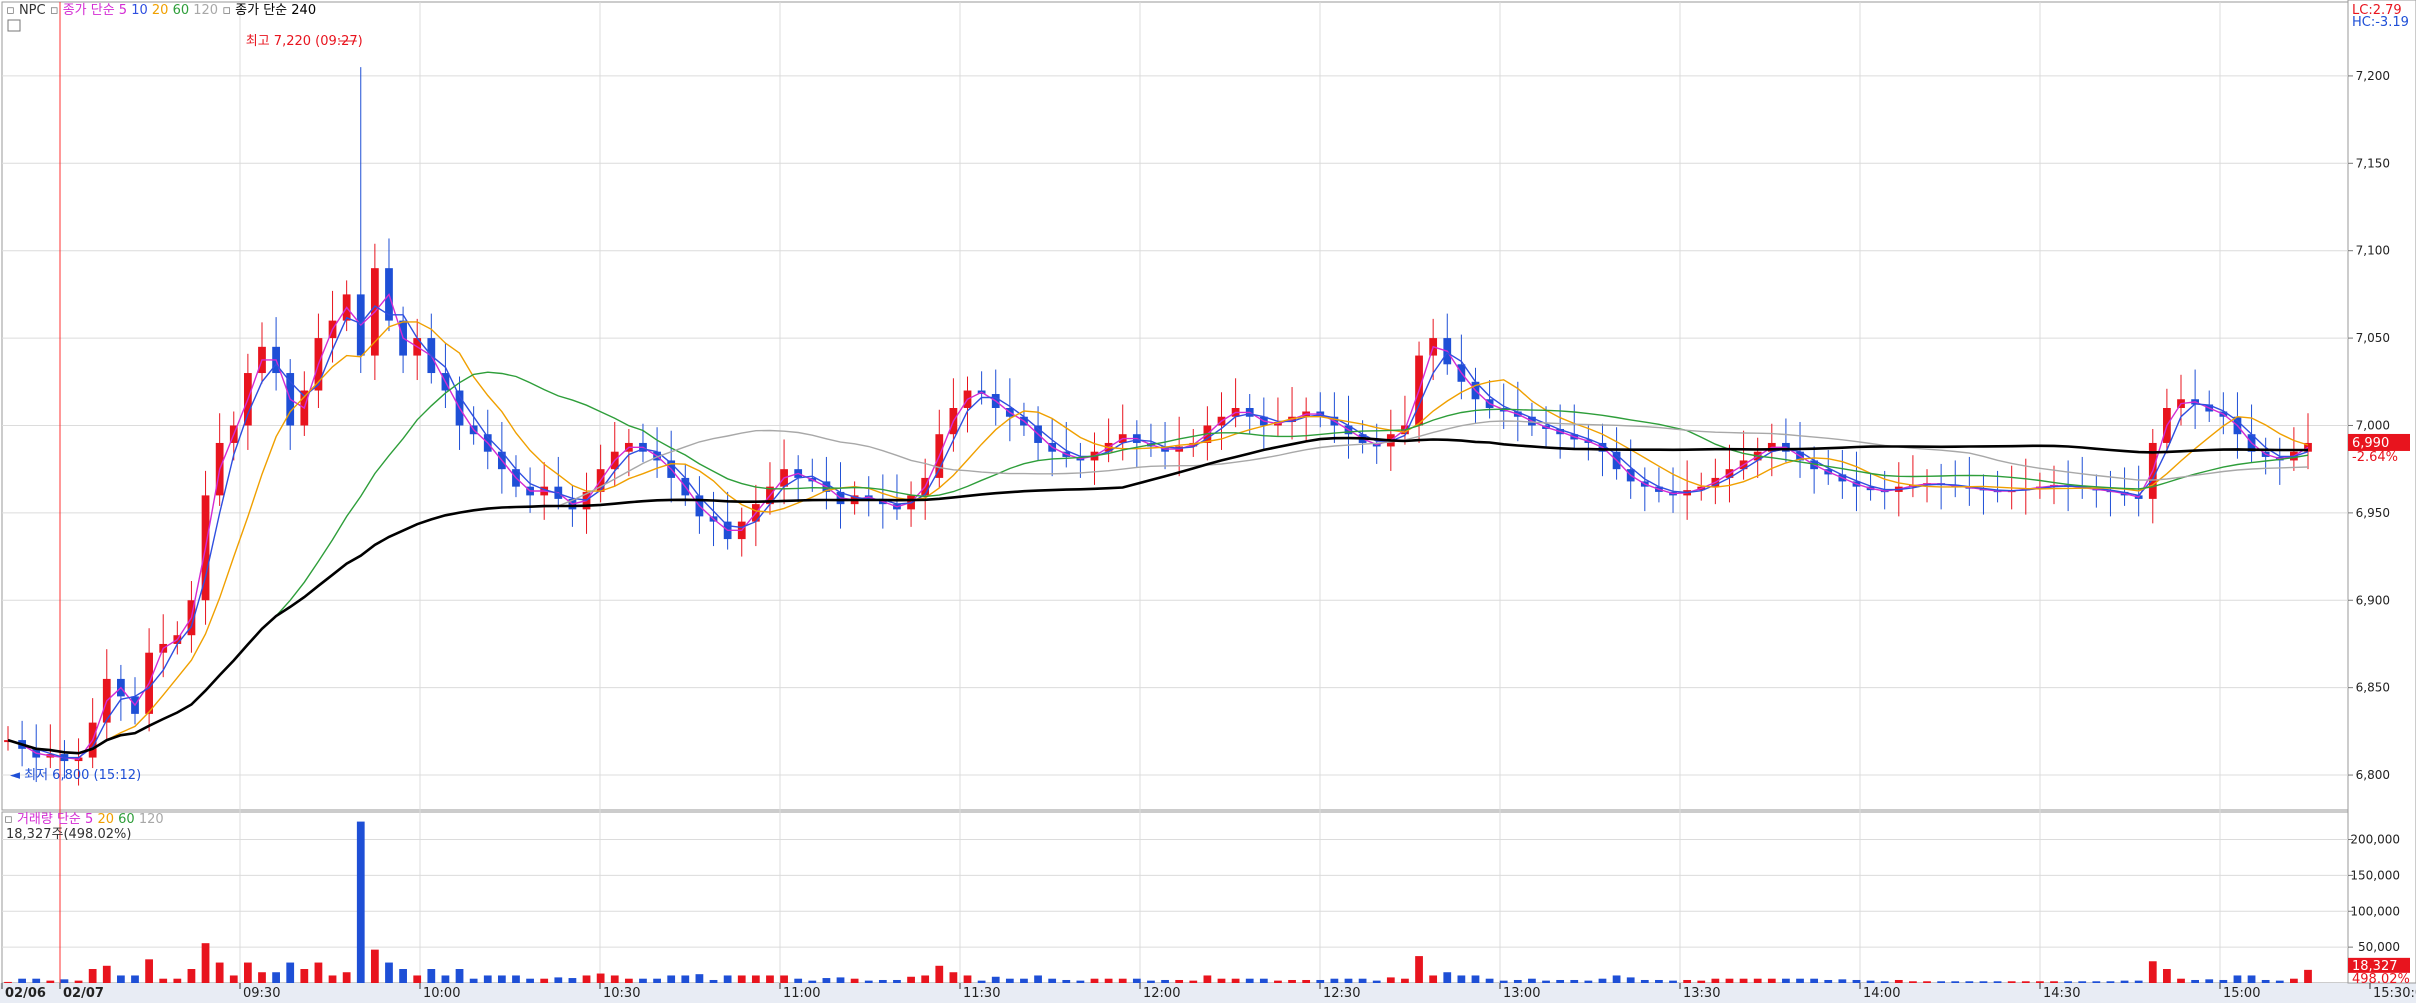 The width and height of the screenshot is (2416, 1007). I want to click on panel-menu-icon, so click(14, 25).